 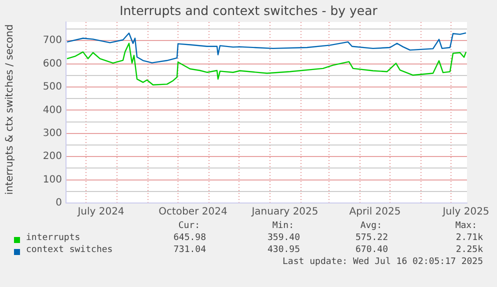 I want to click on text: Max:, so click(x=466, y=226).